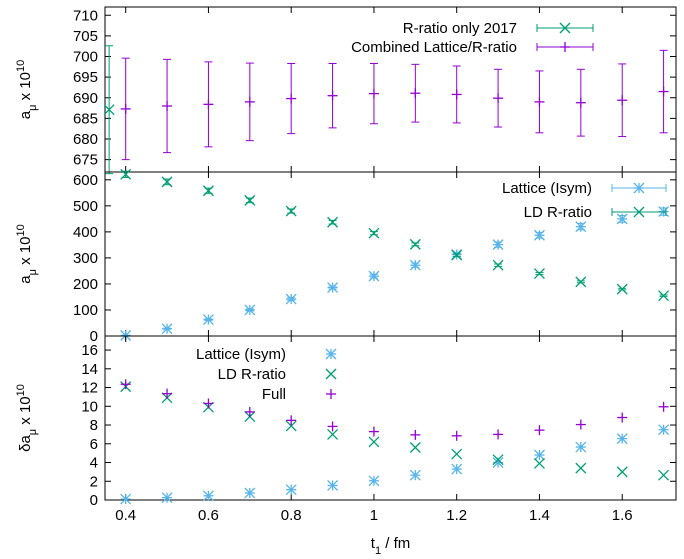  I want to click on panel-top-legend-label-0: R-ratio only 2017, so click(460, 28).